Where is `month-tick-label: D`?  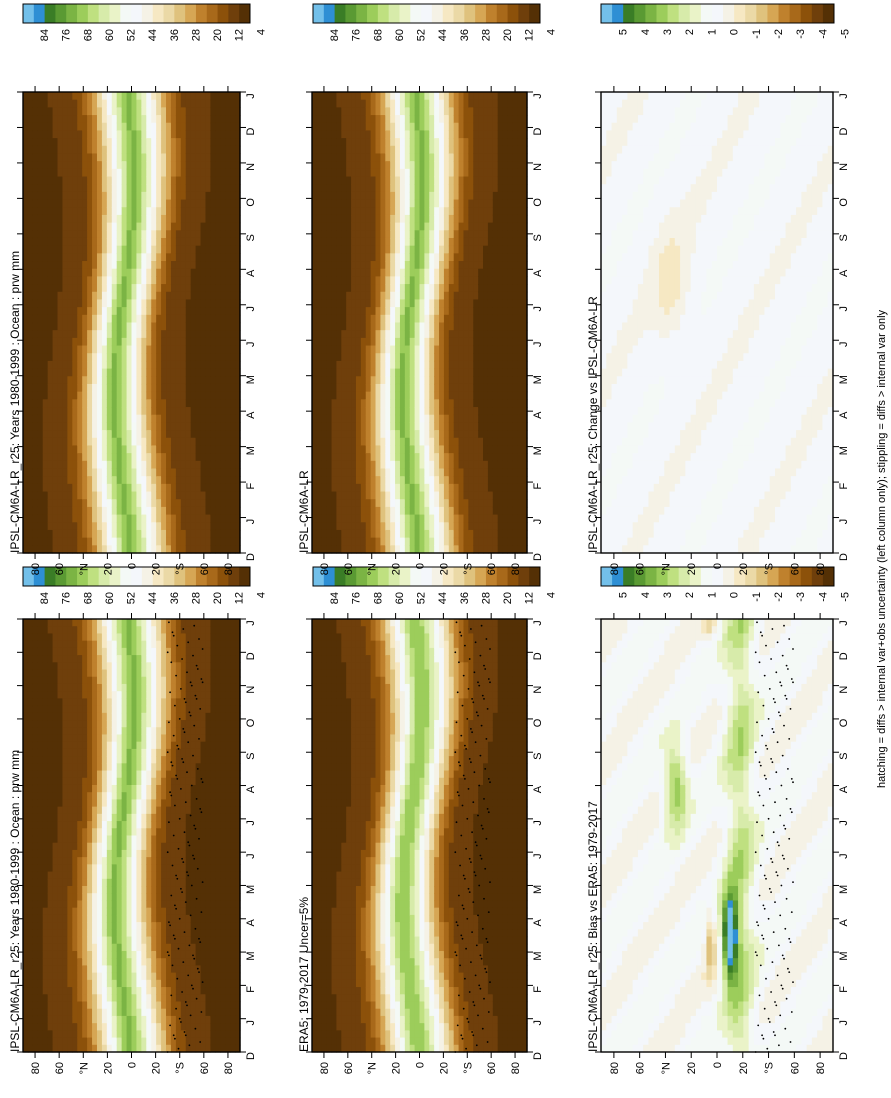
month-tick-label: D is located at coordinates (251, 1056).